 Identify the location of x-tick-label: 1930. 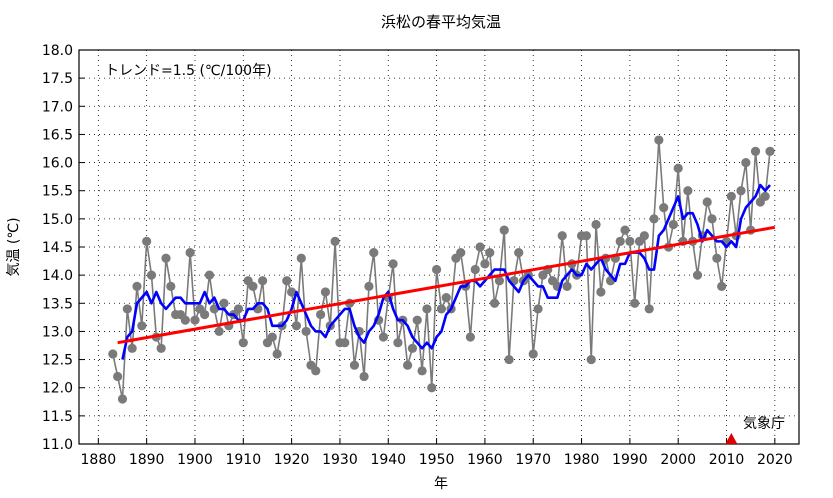
(340, 460).